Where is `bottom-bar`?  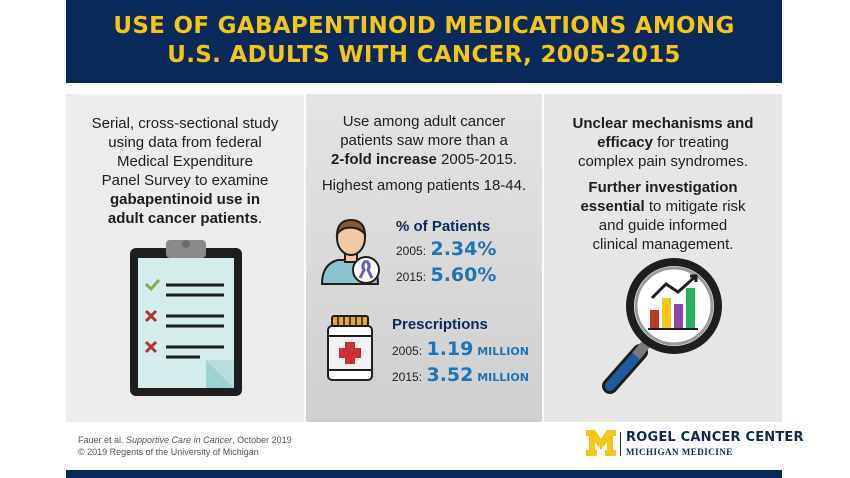 bottom-bar is located at coordinates (424, 474).